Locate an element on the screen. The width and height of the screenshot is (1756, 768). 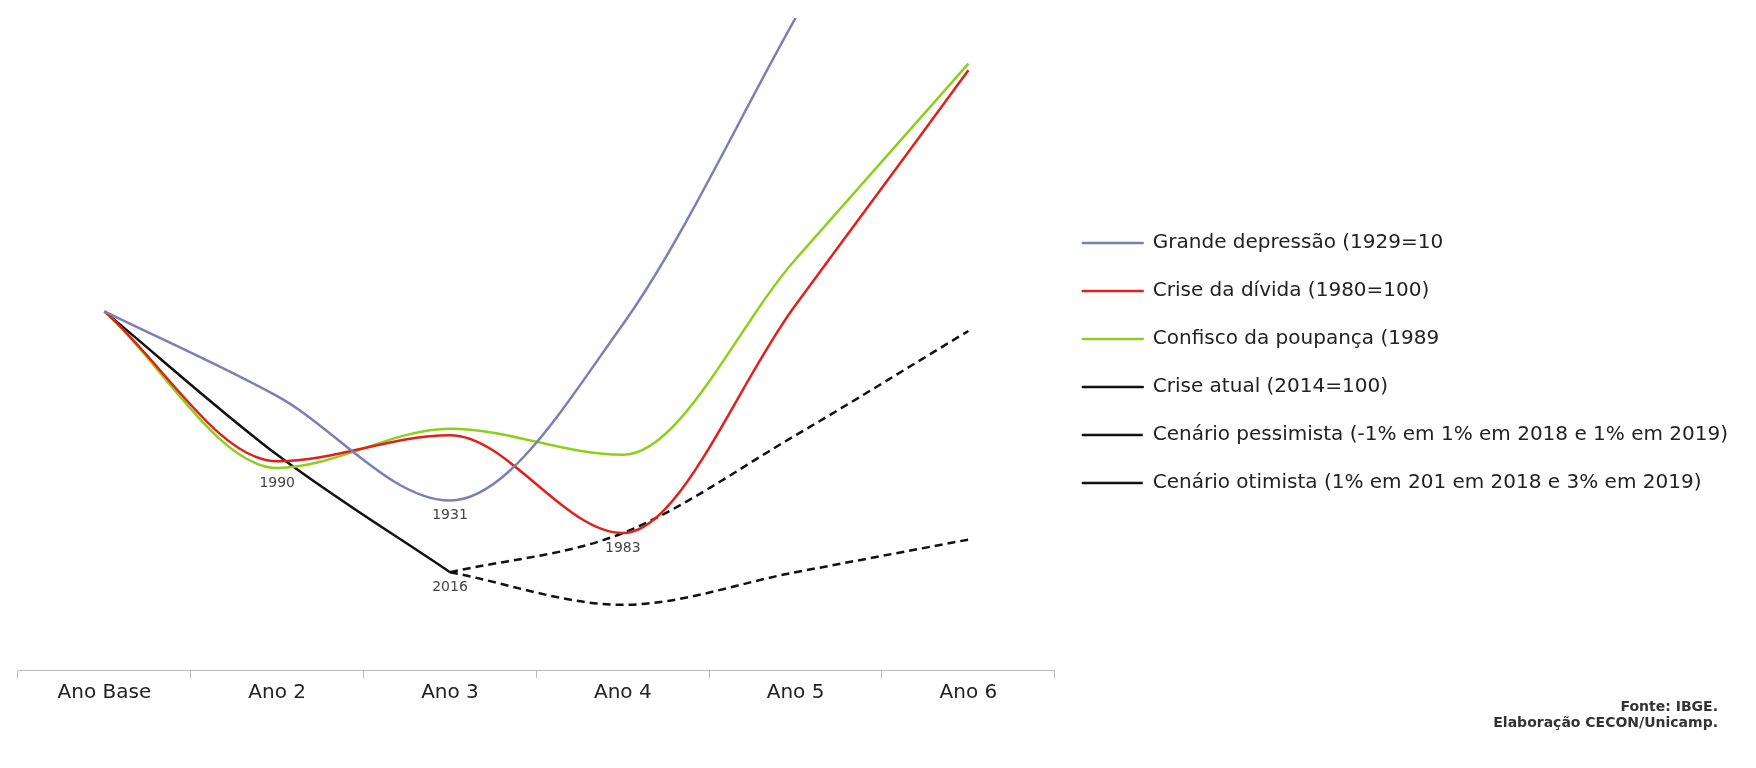
legend-label: Crise atual (2014=100) is located at coordinates (1270, 385).